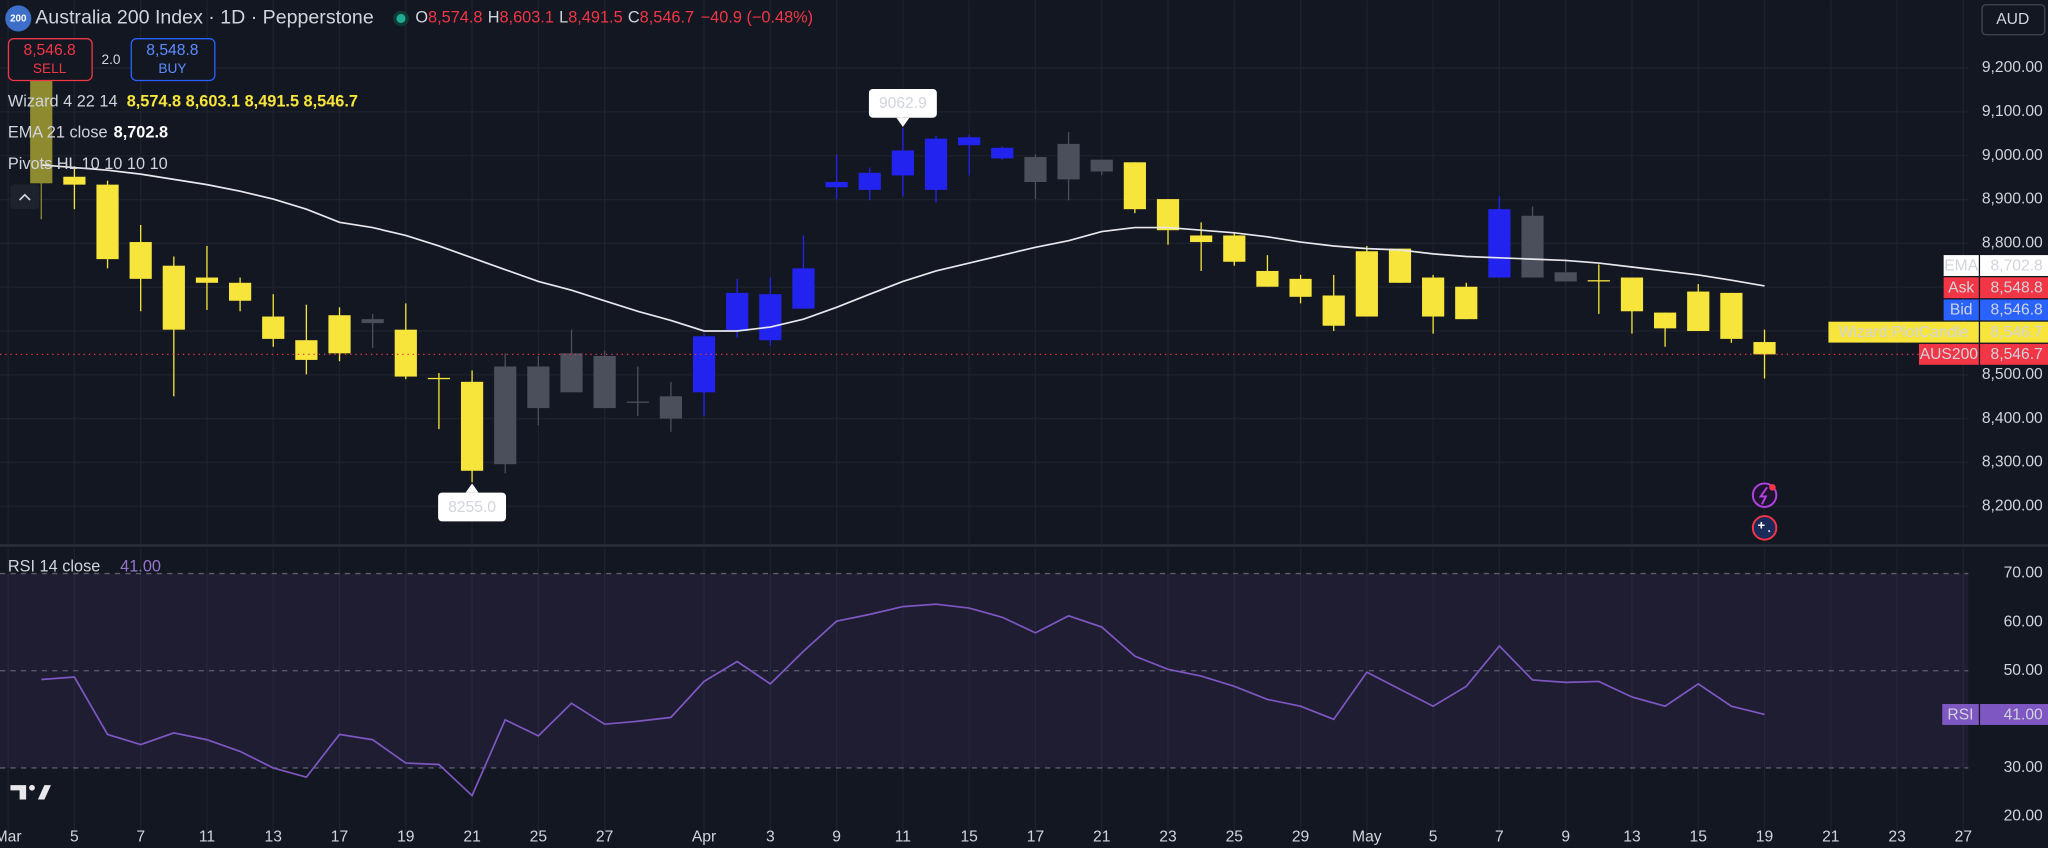 The height and width of the screenshot is (848, 2048). I want to click on country-icon, so click(1764, 528).